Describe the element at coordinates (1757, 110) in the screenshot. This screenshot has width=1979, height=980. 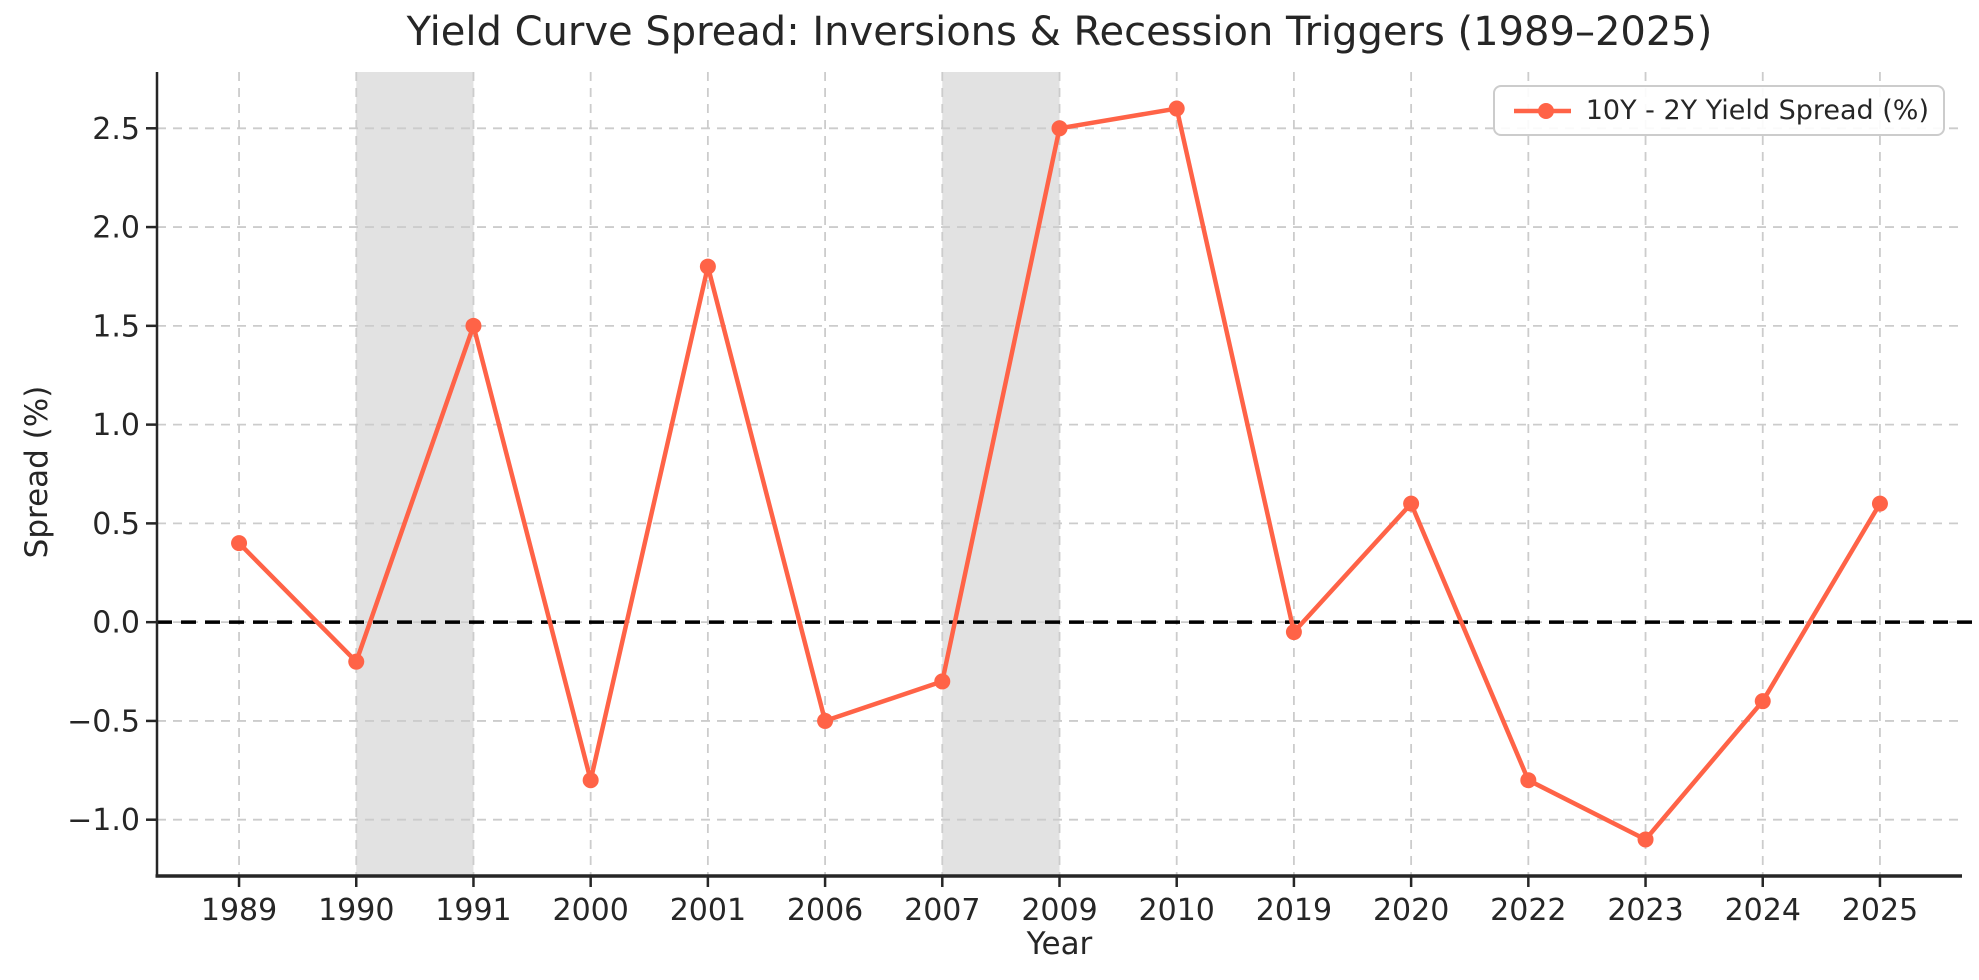
I see `legend-label: 10Y - 2Y Yield Spread (%)` at that location.